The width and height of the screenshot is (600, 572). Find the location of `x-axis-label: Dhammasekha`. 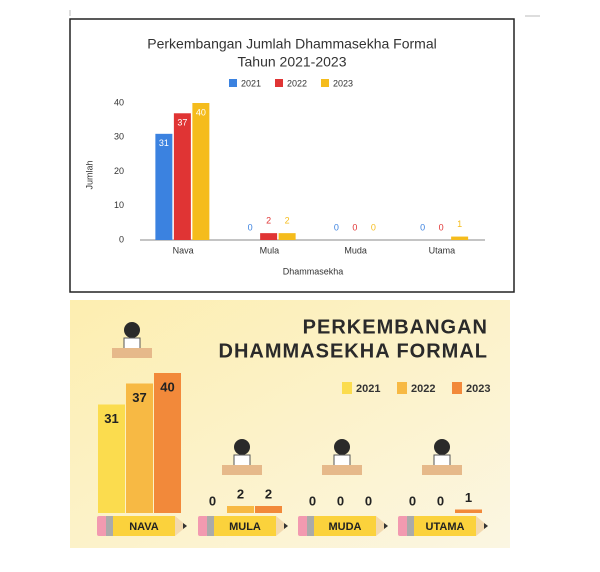

x-axis-label: Dhammasekha is located at coordinates (313, 271).